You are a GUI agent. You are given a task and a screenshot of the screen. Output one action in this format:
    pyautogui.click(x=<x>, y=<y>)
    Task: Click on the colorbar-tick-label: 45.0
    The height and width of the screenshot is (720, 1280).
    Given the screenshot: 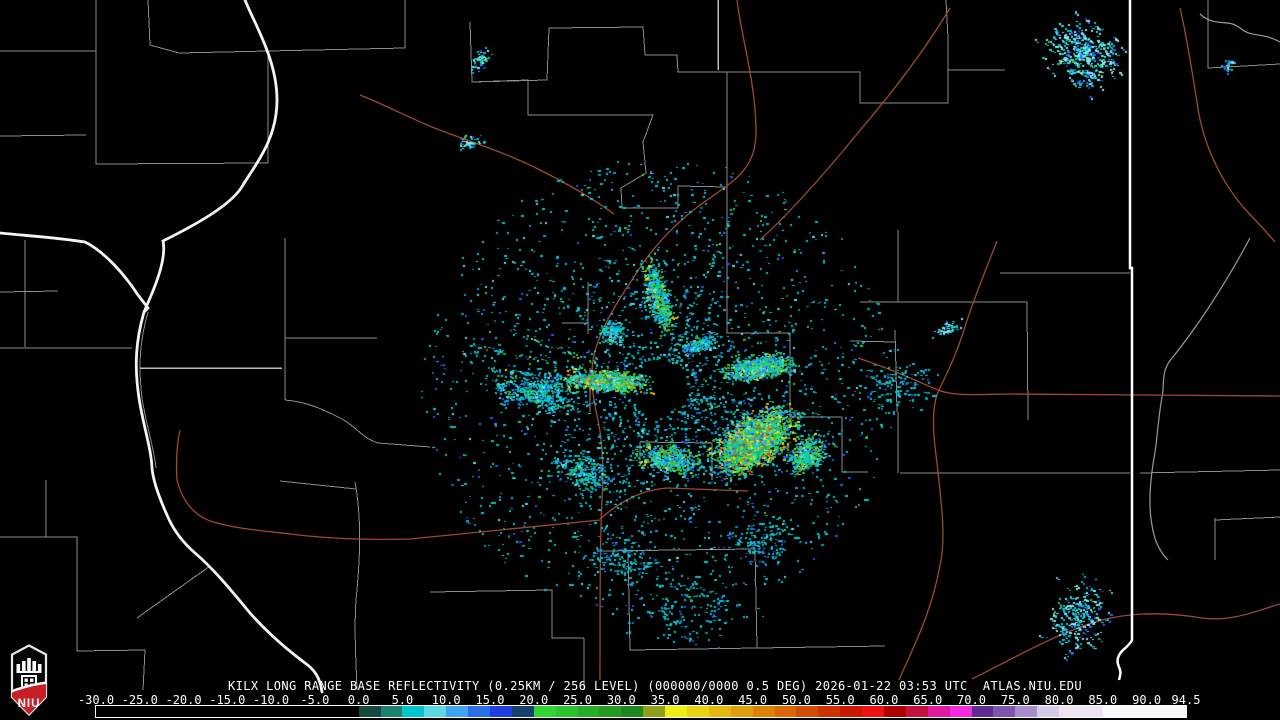 What is the action you would take?
    pyautogui.click(x=753, y=700)
    